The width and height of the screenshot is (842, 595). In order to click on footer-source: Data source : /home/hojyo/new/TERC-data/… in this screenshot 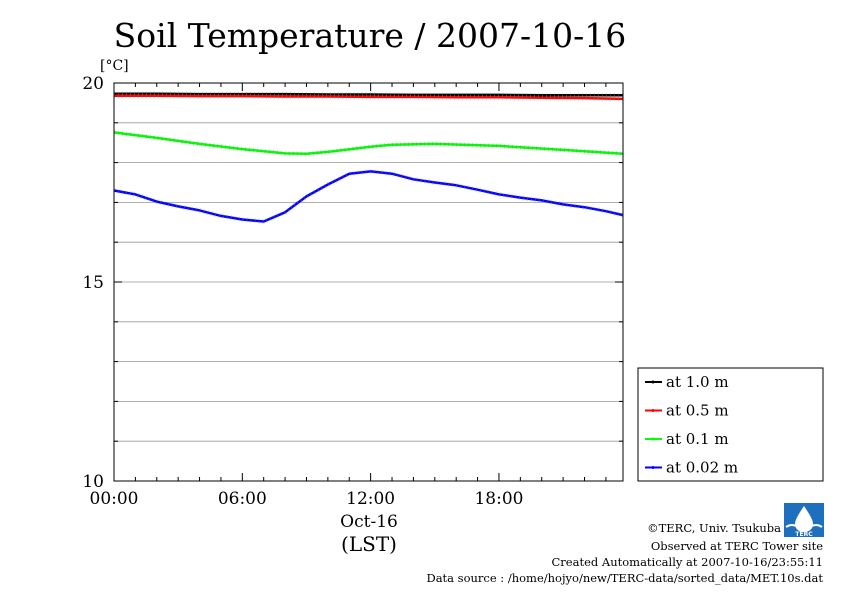, I will do `click(624, 578)`.